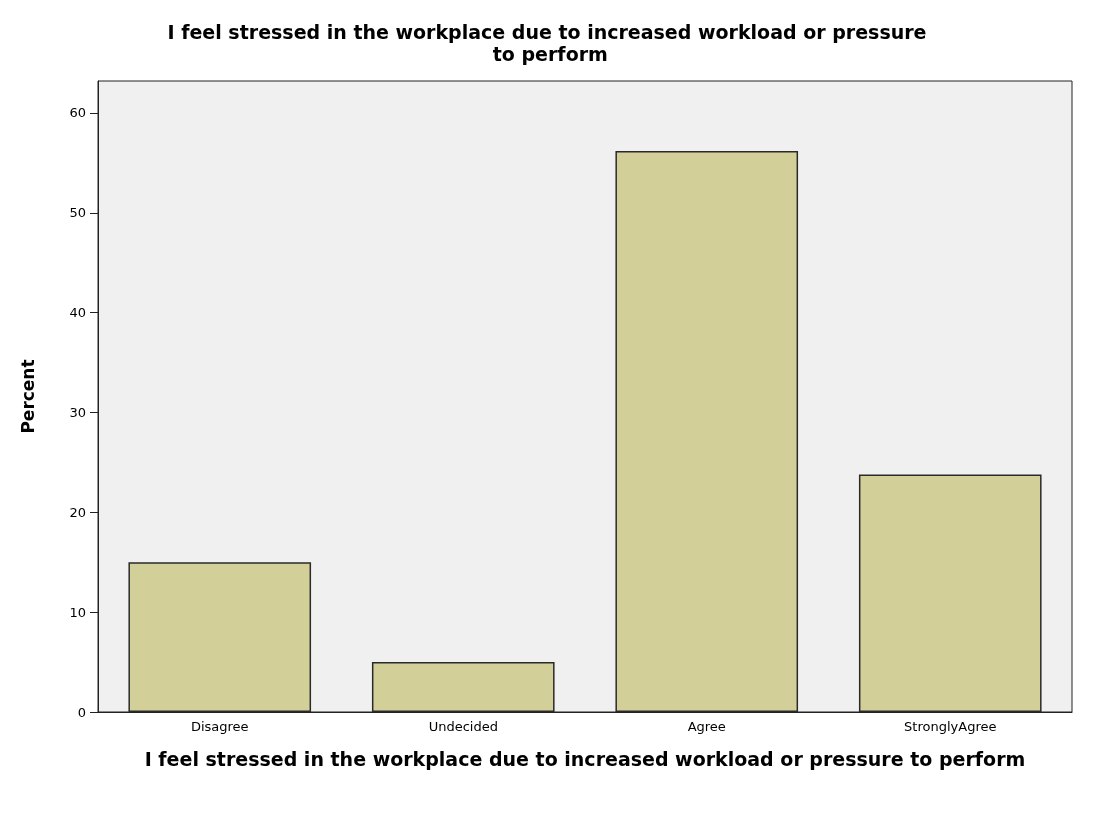 The width and height of the screenshot is (1094, 821). What do you see at coordinates (77, 213) in the screenshot?
I see `y-tick-label: 50` at bounding box center [77, 213].